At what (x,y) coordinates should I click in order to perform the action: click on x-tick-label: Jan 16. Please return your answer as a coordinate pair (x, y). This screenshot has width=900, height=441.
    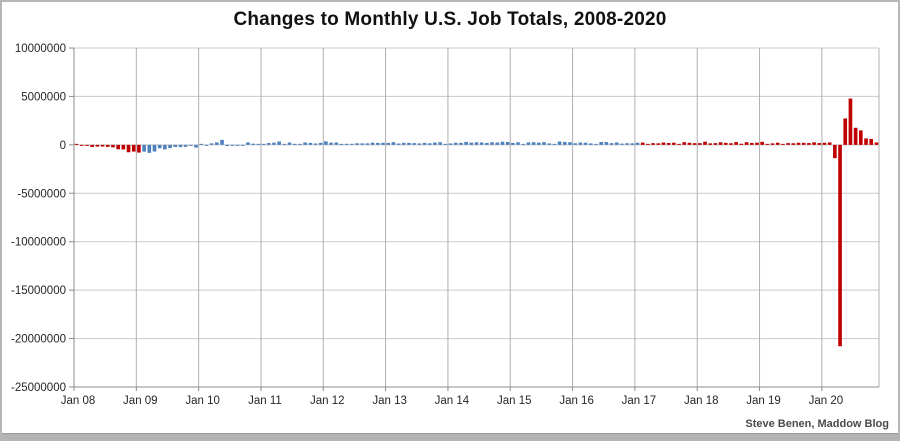
    Looking at the image, I should click on (576, 401).